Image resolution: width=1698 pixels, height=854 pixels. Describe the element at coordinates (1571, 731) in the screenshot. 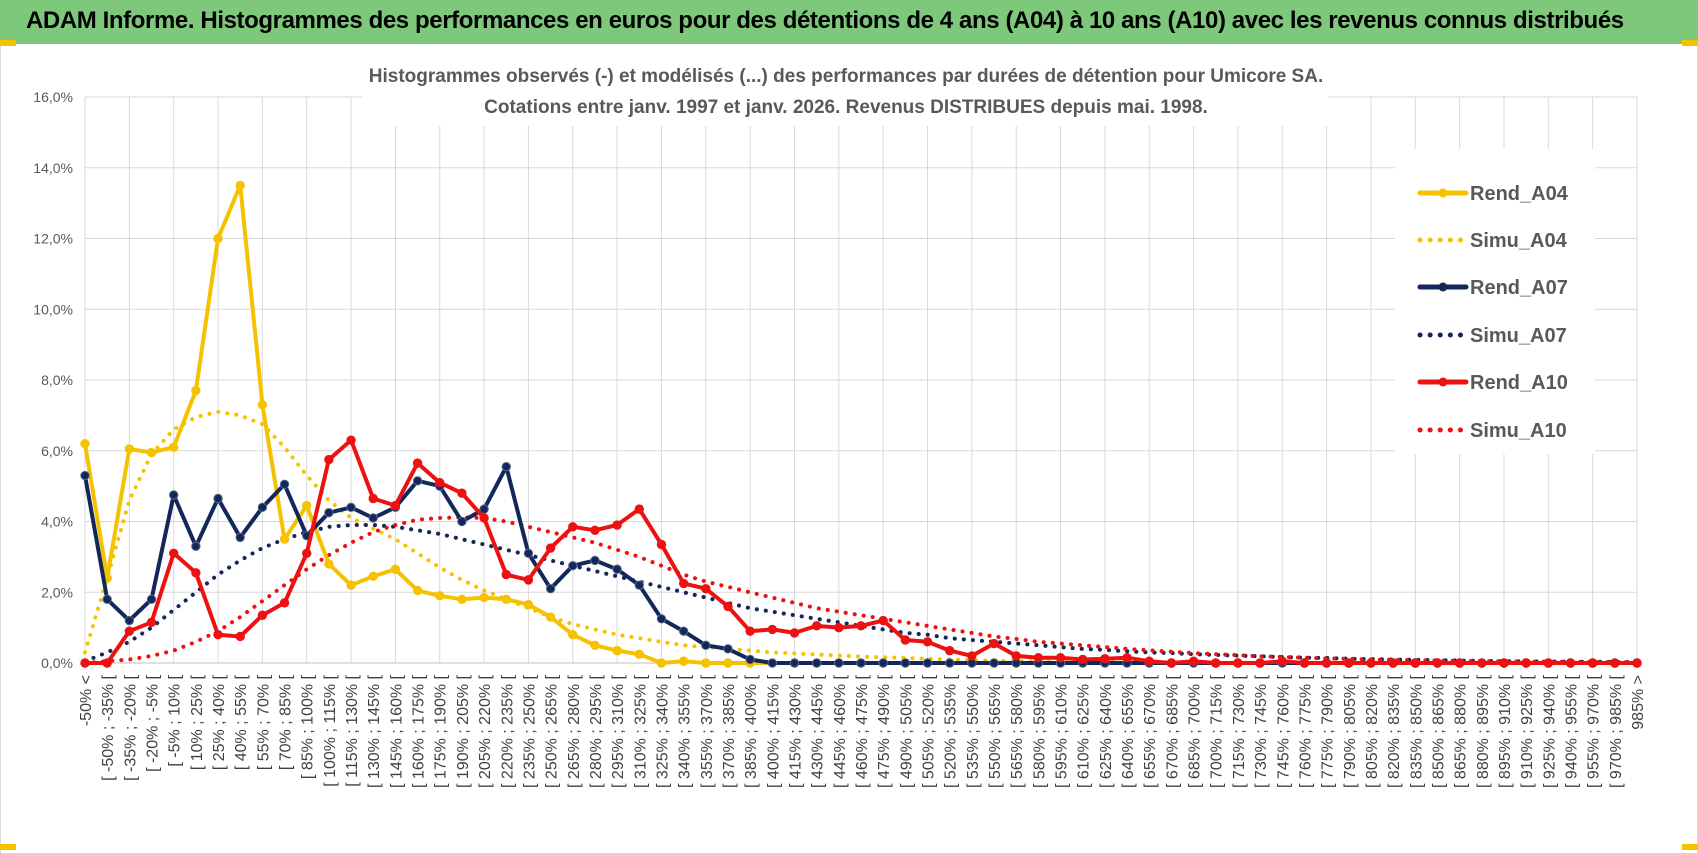

I see `x-tick-label: [ 940% ; 955% [` at that location.